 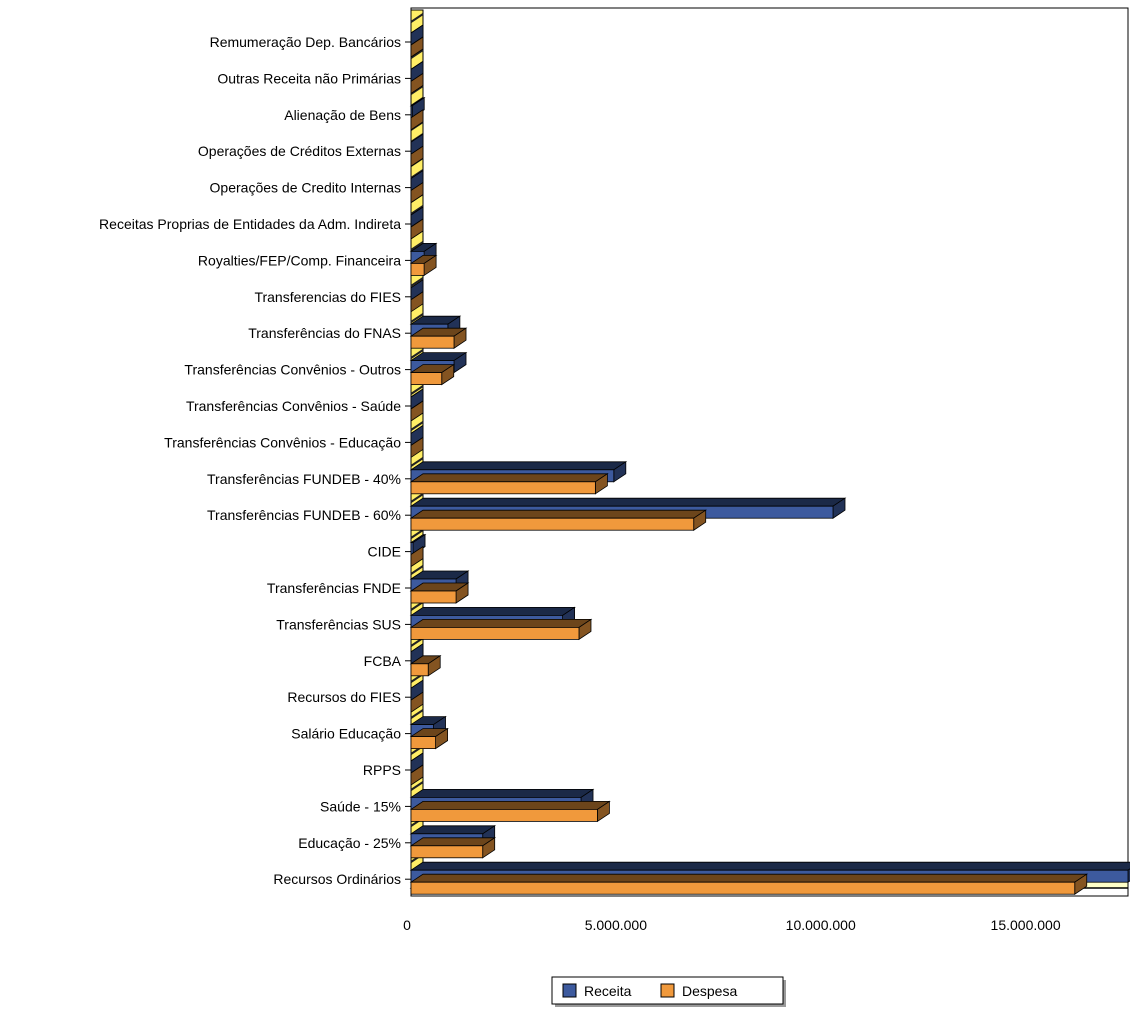 I want to click on category-label: Transferências Convênios - Saúde, so click(x=293, y=406).